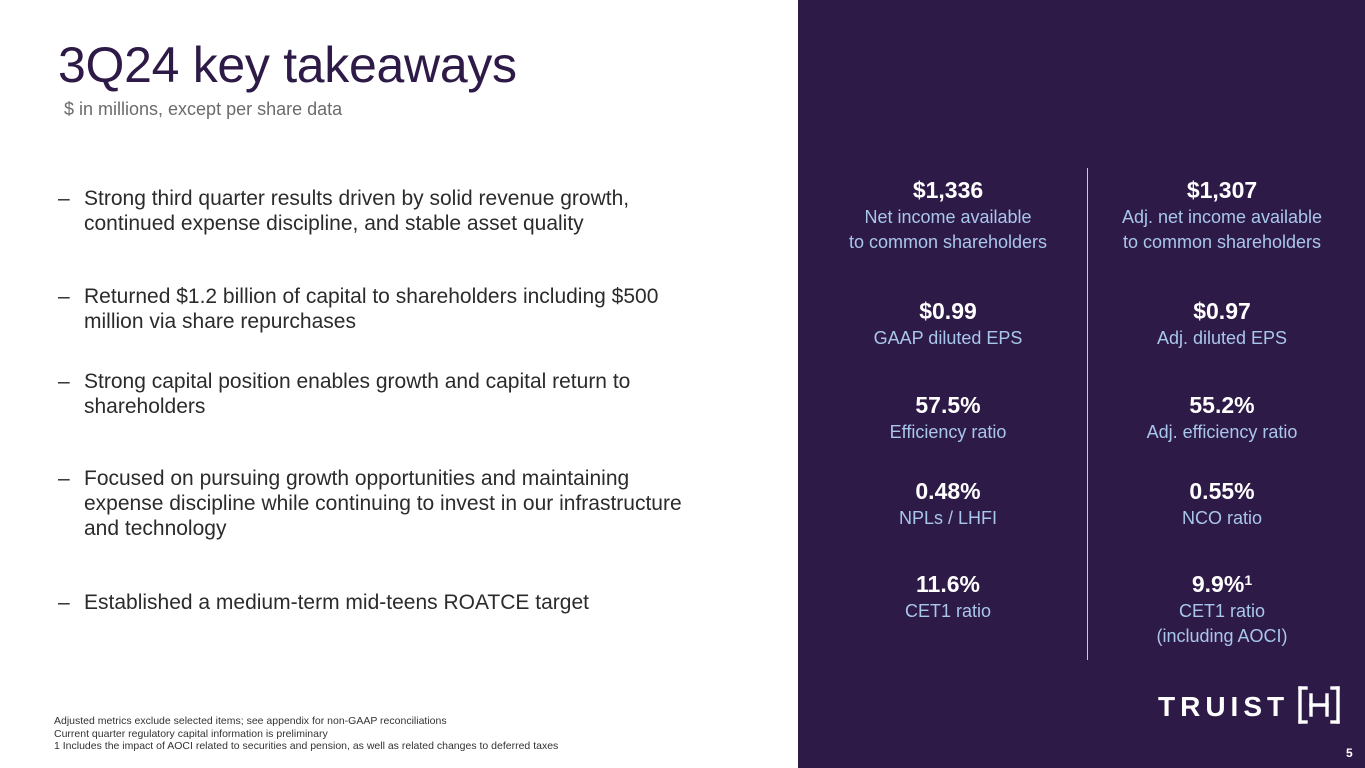 The width and height of the screenshot is (1365, 768). Describe the element at coordinates (948, 311) in the screenshot. I see `metric-value: $0.99` at that location.